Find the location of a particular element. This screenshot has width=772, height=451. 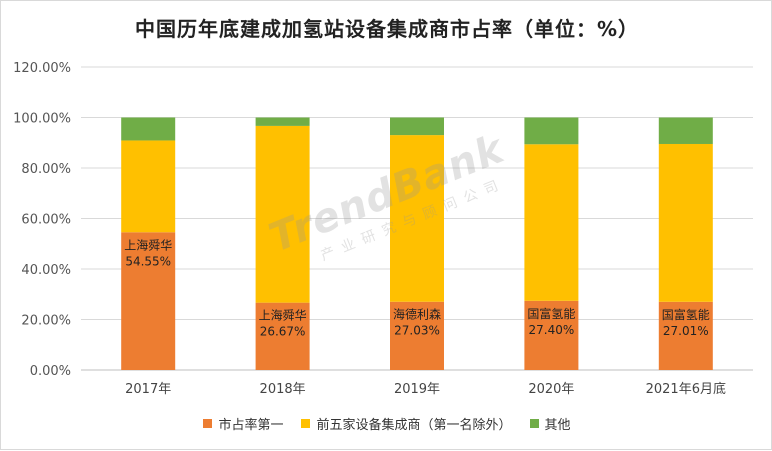

y-tick-label: 120.00% is located at coordinates (42, 68).